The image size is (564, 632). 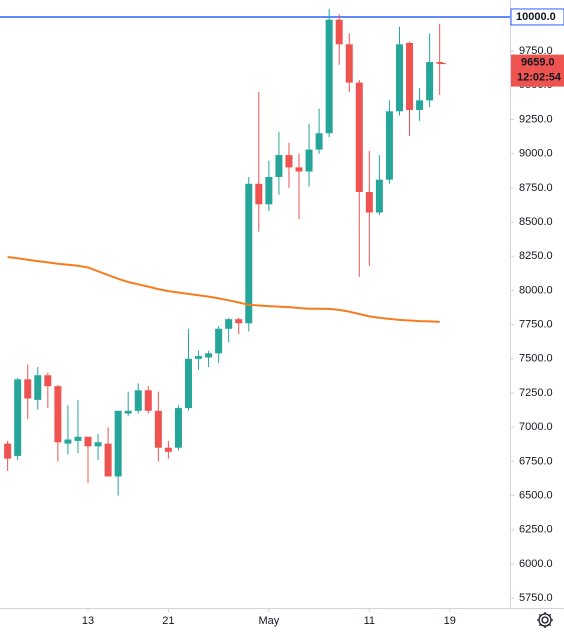 I want to click on settings-icon, so click(x=545, y=620).